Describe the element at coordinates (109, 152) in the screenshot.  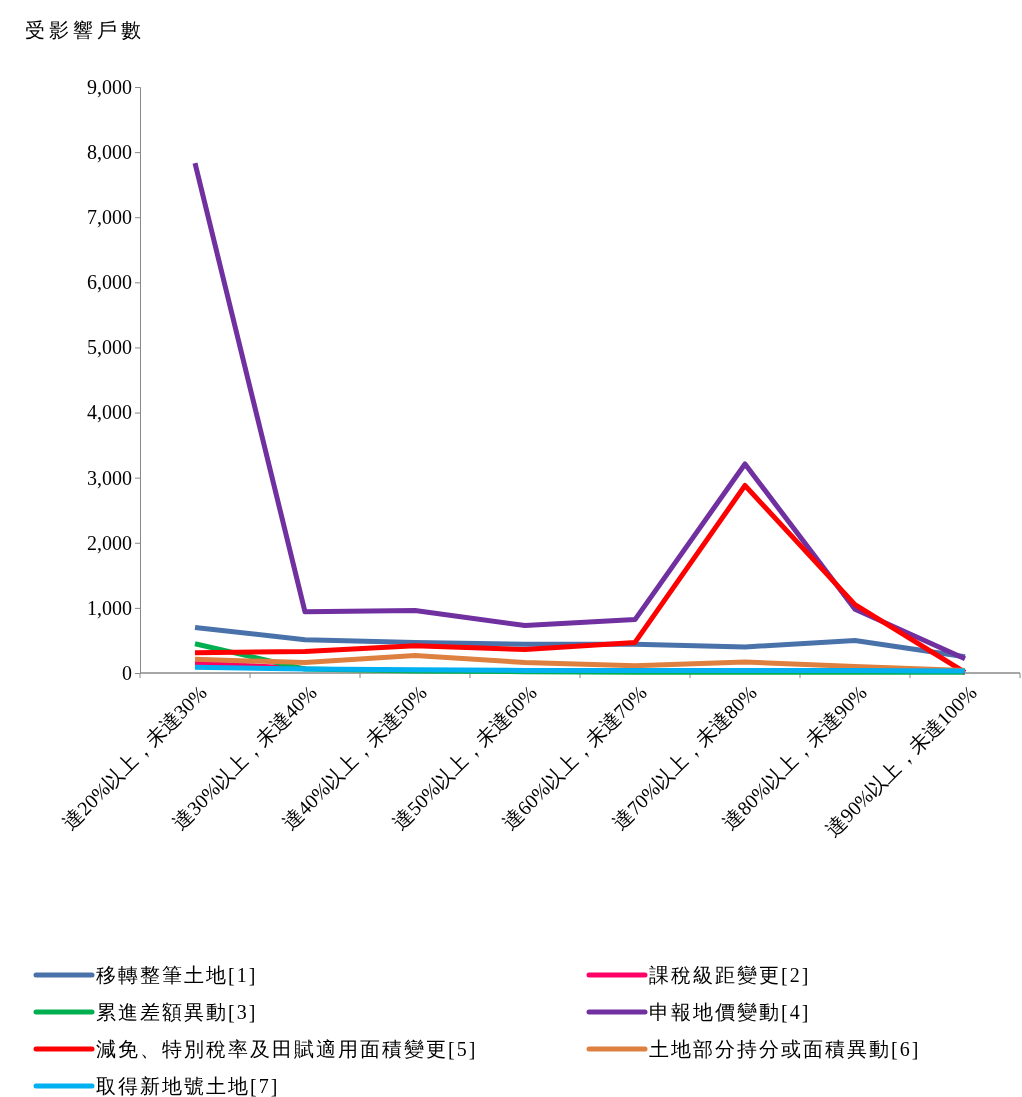
I see `y-tick-label: 8,000` at that location.